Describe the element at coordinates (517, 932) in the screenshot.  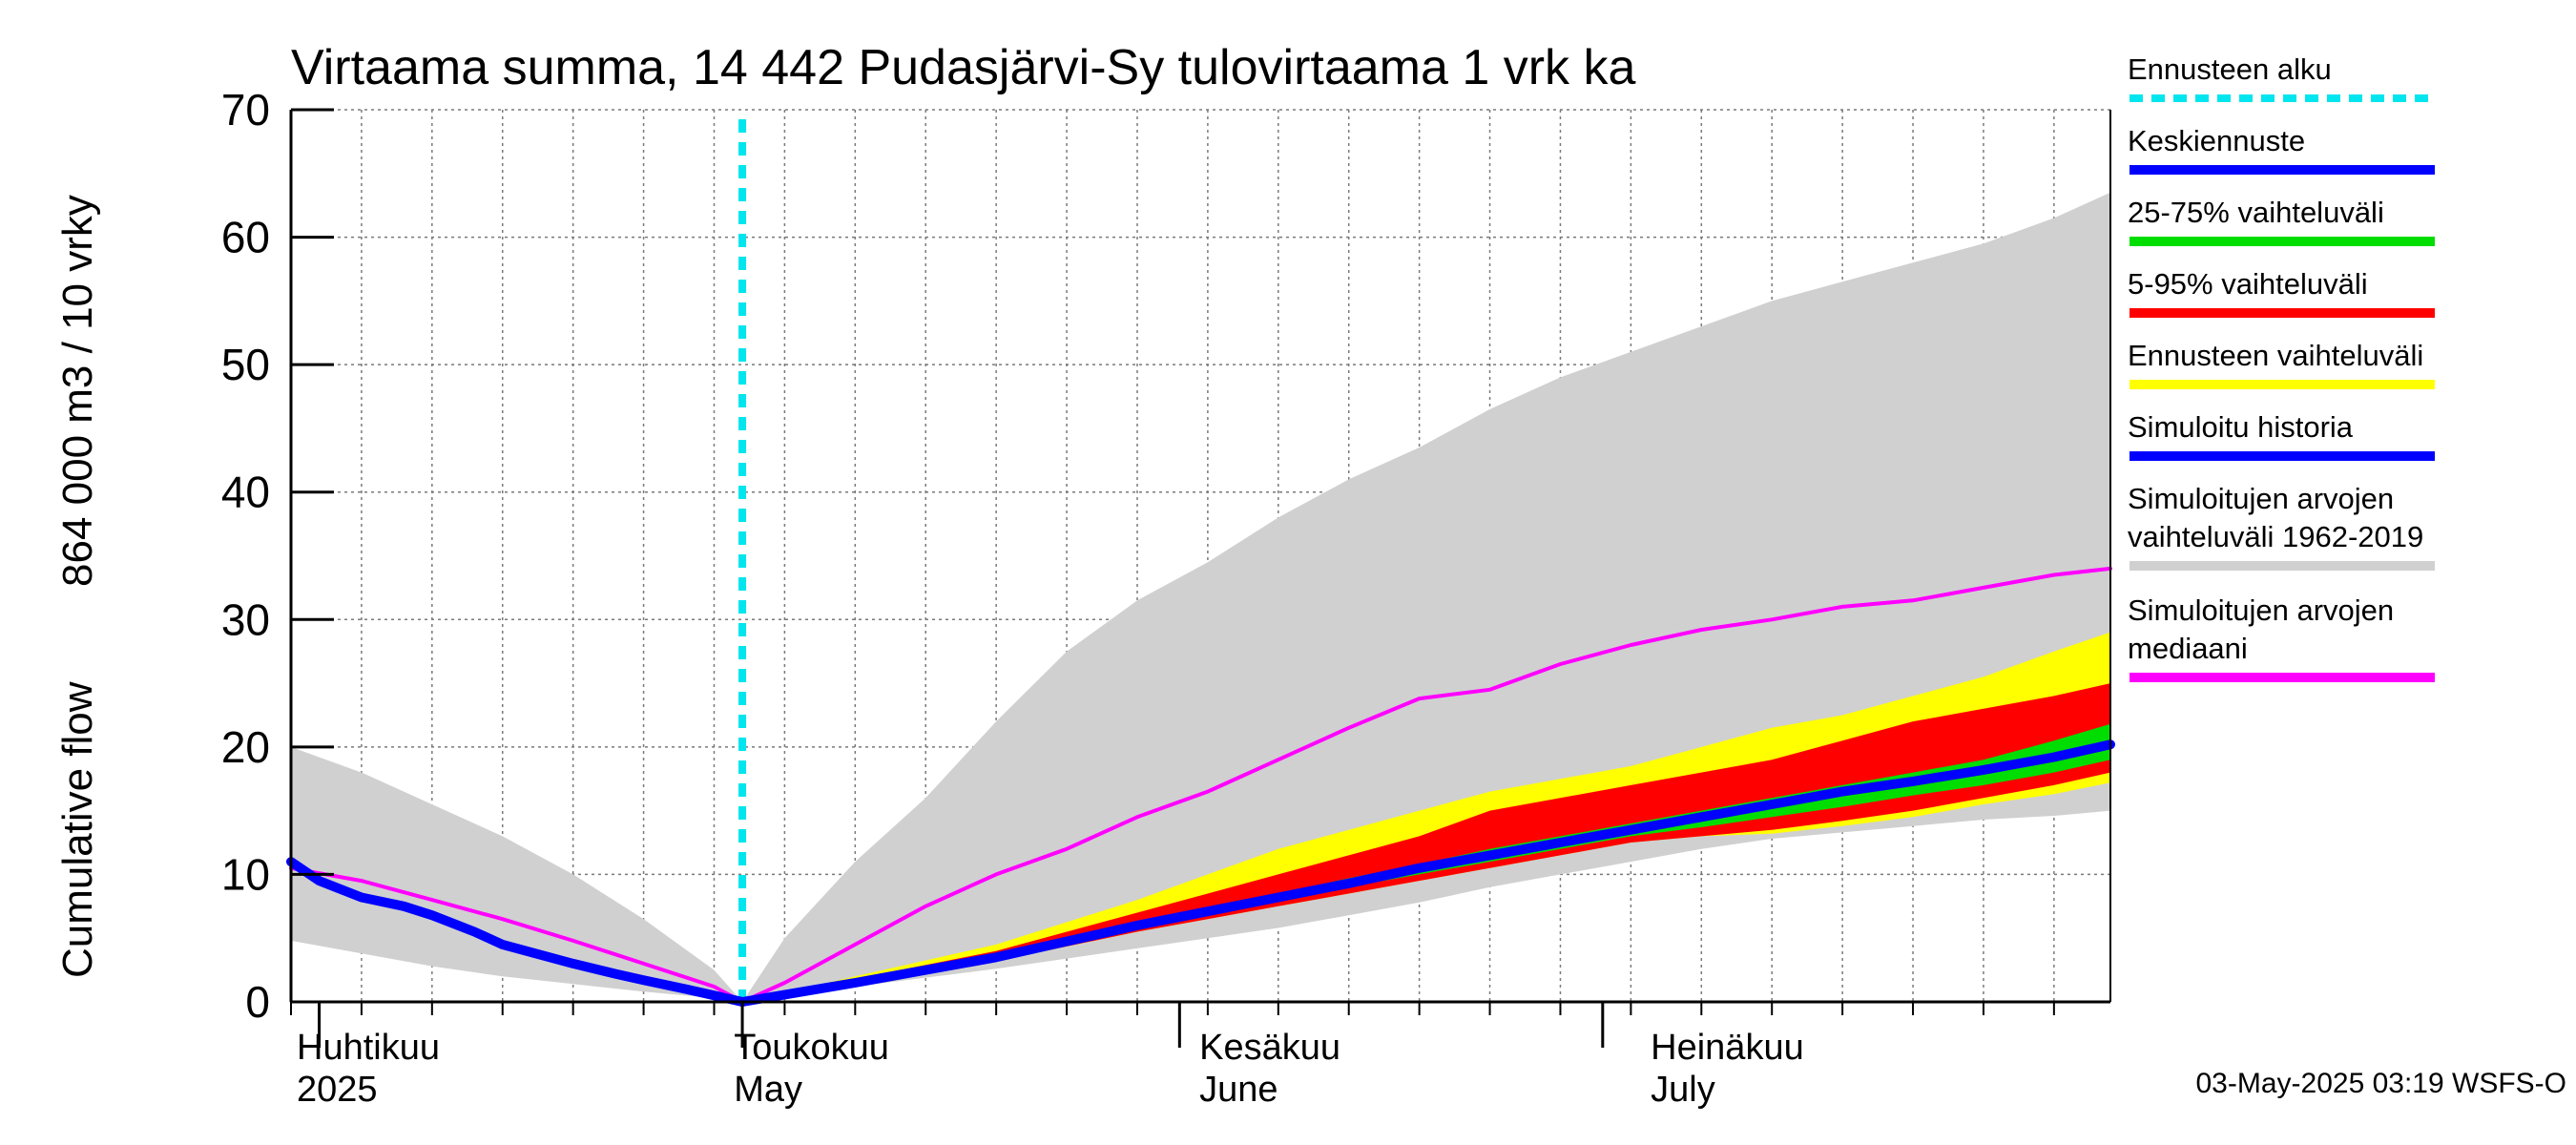
I see `series-simuloitu-historia` at that location.